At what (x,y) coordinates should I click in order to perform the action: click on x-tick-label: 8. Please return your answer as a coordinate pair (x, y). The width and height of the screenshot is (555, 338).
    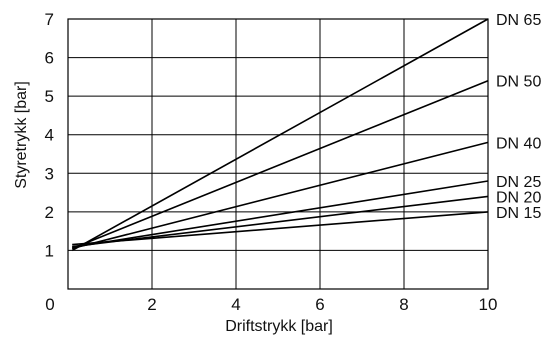
    Looking at the image, I should click on (403, 304).